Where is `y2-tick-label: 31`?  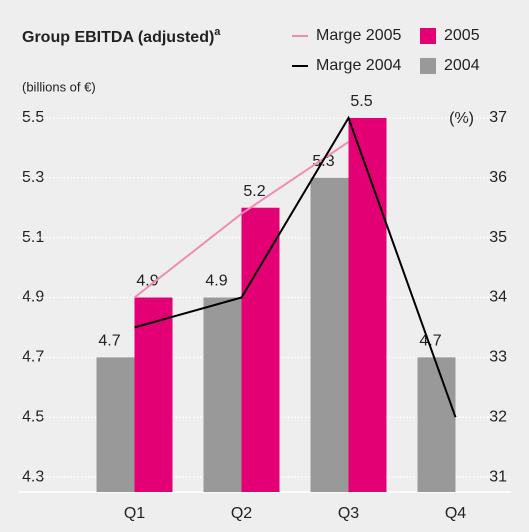
y2-tick-label: 31 is located at coordinates (498, 476).